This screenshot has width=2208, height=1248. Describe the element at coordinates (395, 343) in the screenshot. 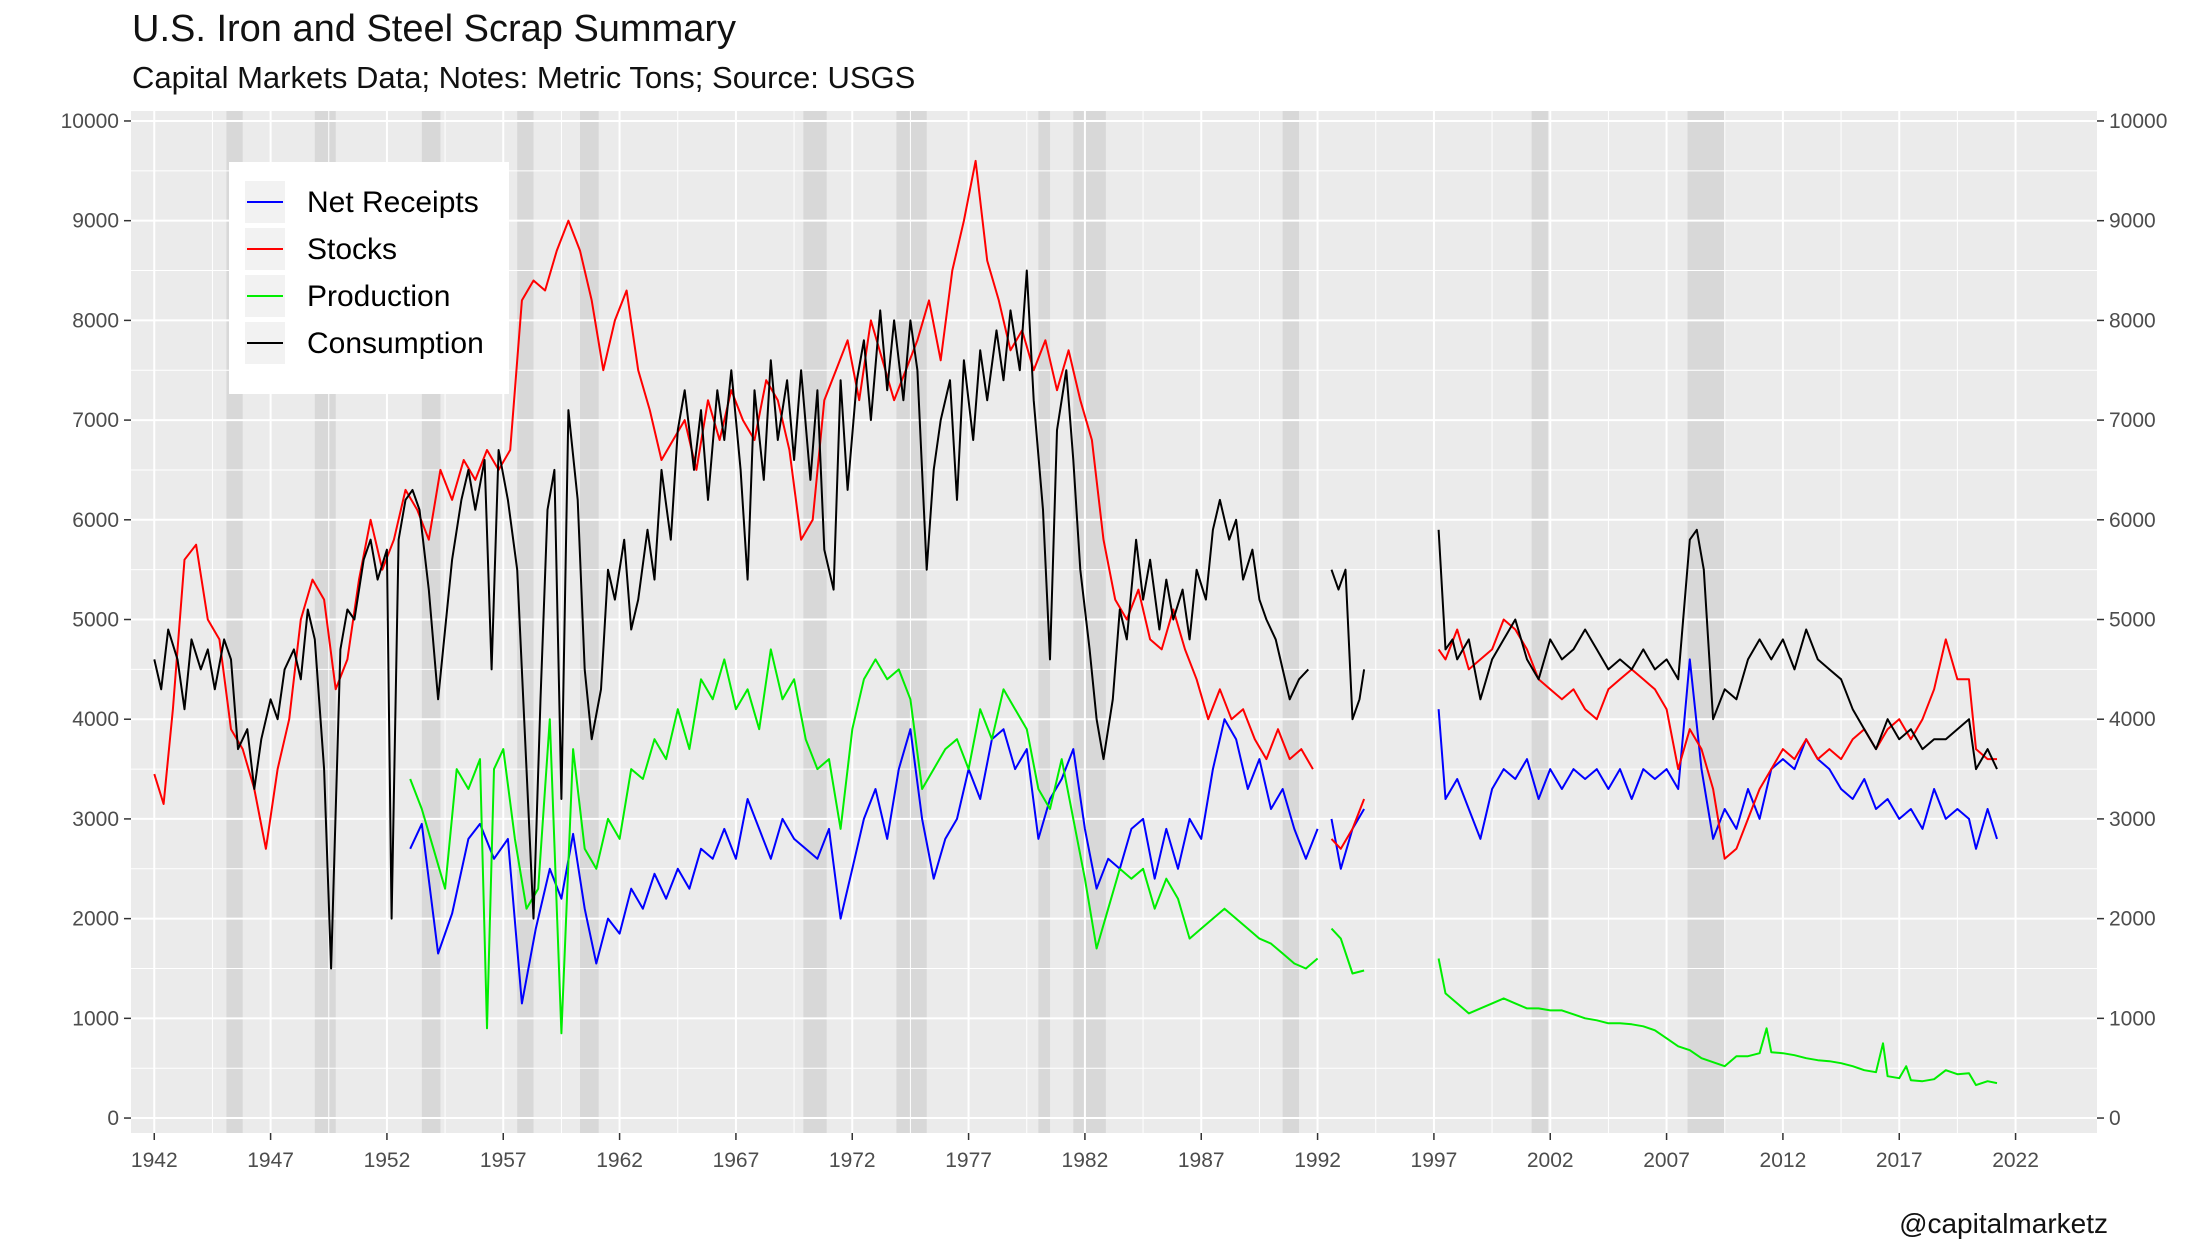

I see `legend-label: Consumption` at that location.